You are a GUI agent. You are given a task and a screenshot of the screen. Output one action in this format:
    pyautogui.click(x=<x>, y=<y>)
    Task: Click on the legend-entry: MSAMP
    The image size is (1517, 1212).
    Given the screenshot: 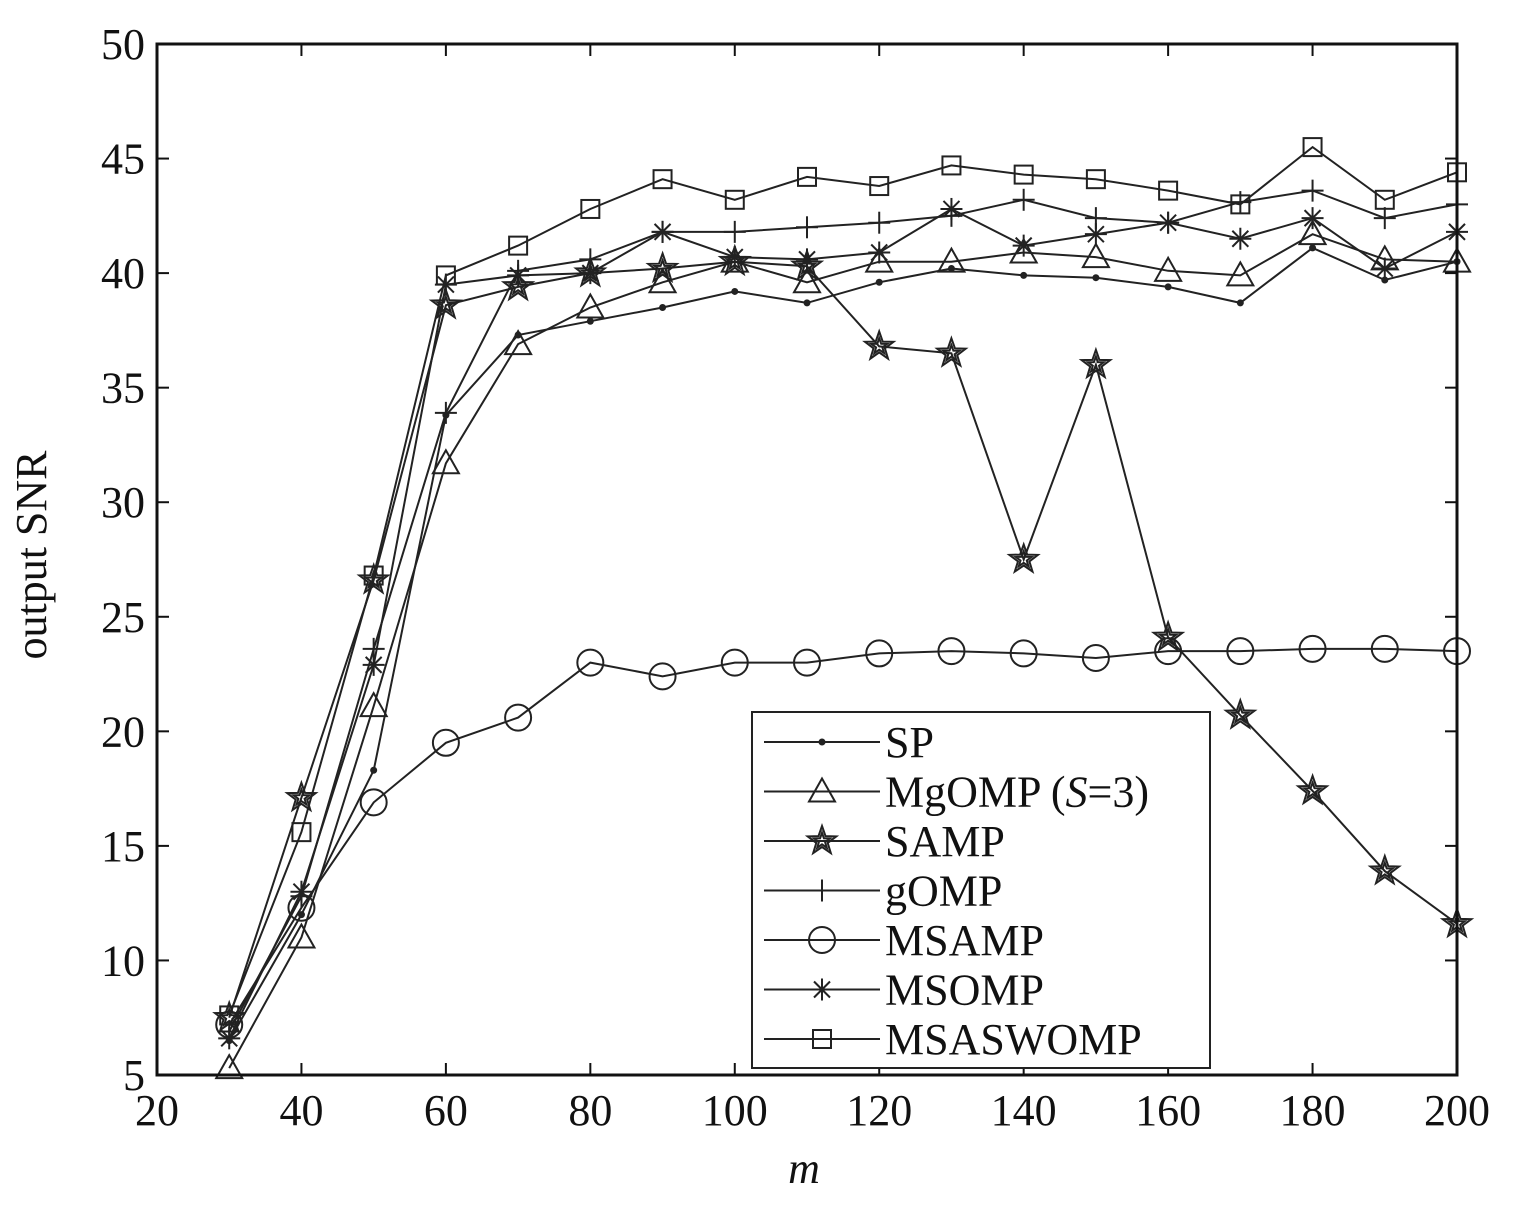 What is the action you would take?
    pyautogui.click(x=904, y=940)
    